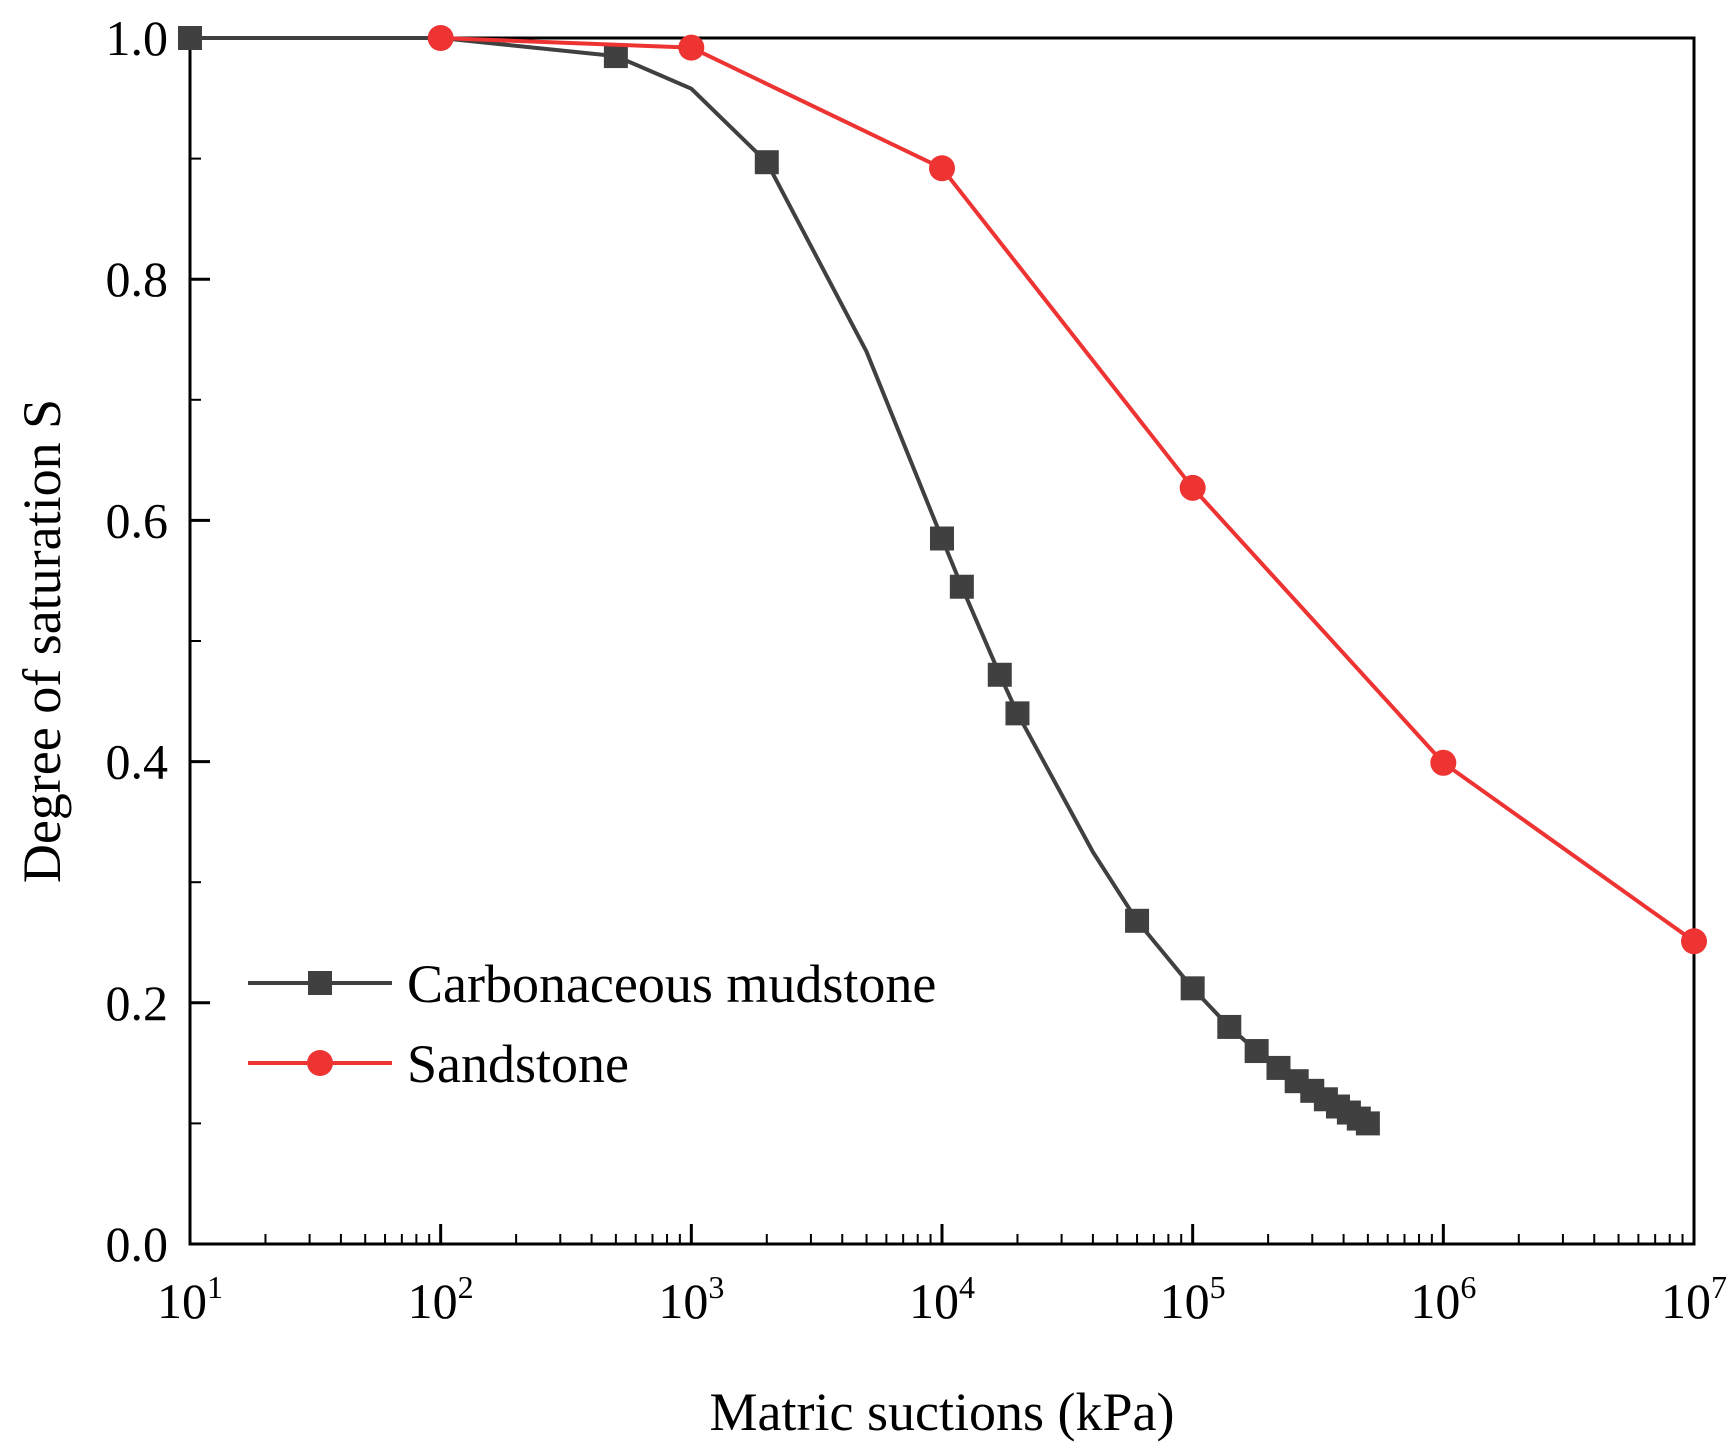 This screenshot has height=1450, width=1732. Describe the element at coordinates (320, 1063) in the screenshot. I see `legend-marker-sandstone` at that location.